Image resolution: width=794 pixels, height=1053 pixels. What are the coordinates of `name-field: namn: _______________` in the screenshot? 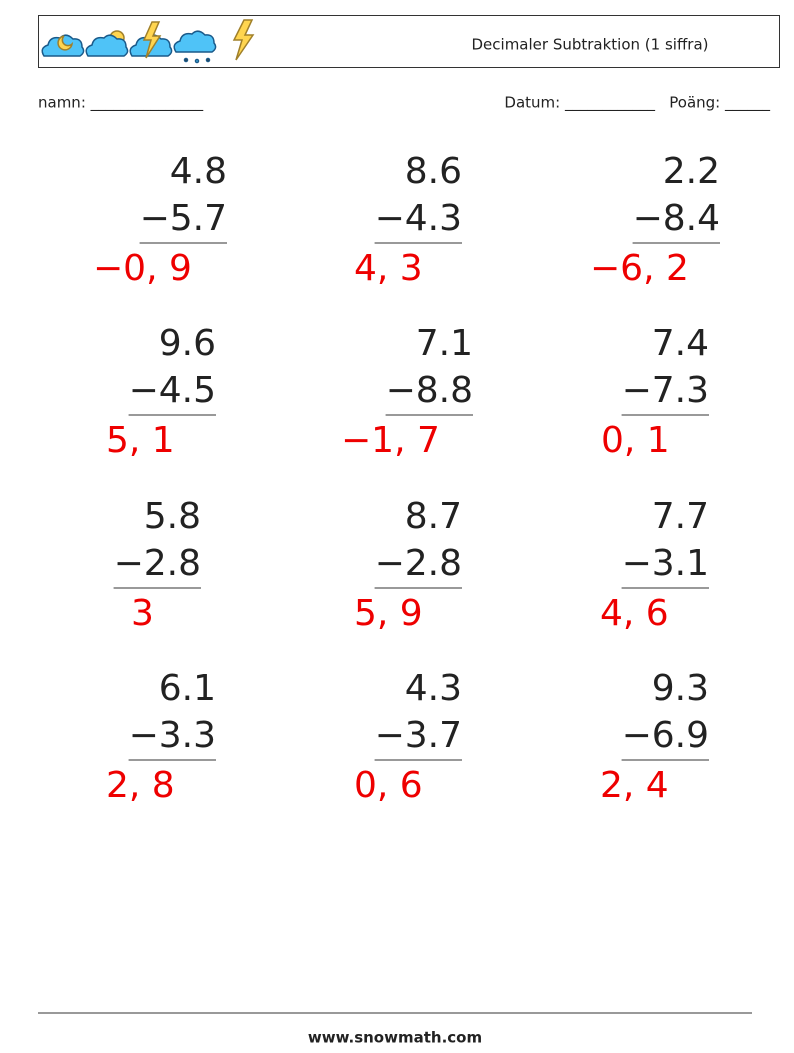 It's located at (121, 103).